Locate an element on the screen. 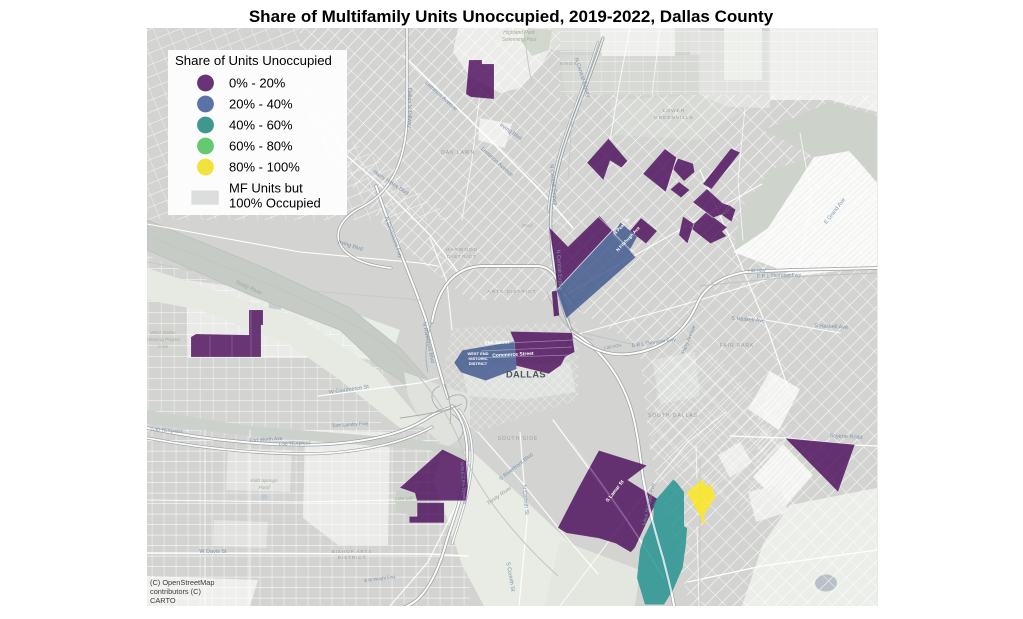 The image size is (1023, 619). svg-text: Elm Street is located at coordinates (496, 342).